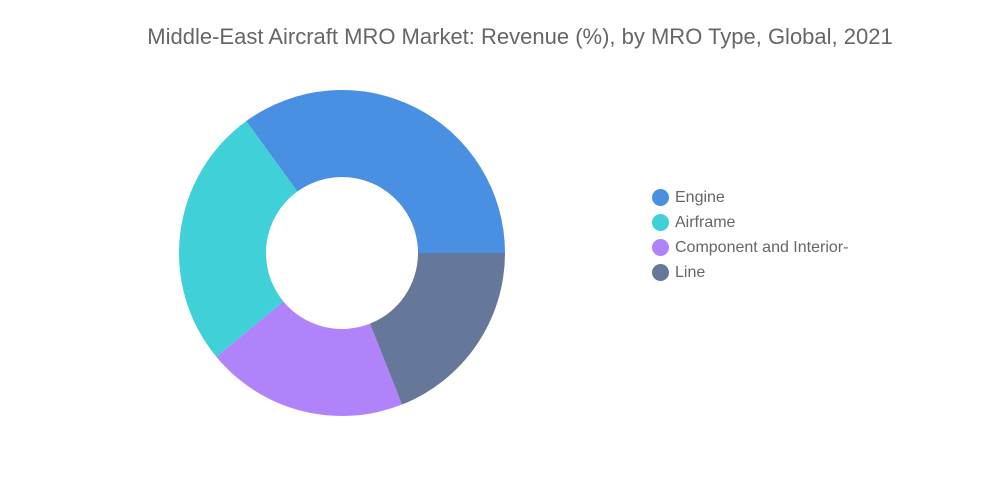 Image resolution: width=1000 pixels, height=504 pixels. Describe the element at coordinates (238, 239) in the screenshot. I see `donut-slice-airframe` at that location.